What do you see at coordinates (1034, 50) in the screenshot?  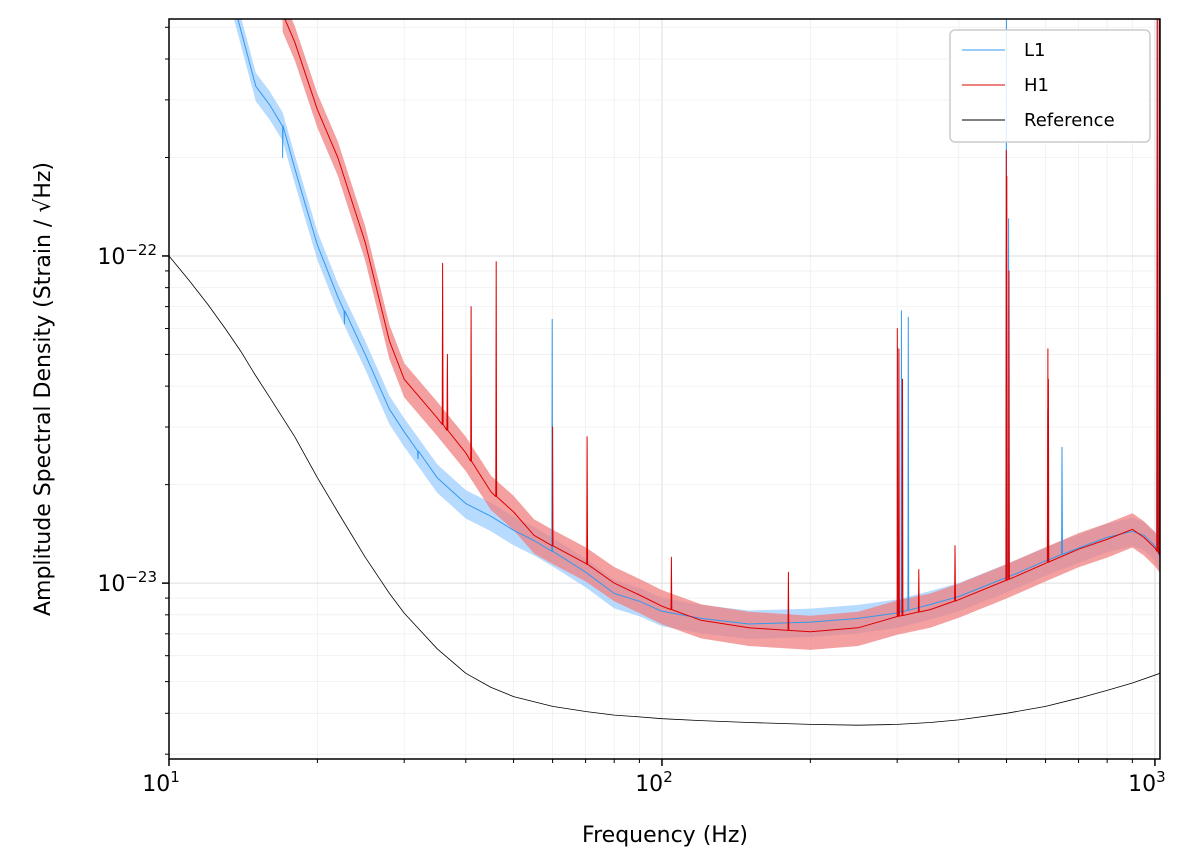 I see `legend-label-l1: L1` at bounding box center [1034, 50].